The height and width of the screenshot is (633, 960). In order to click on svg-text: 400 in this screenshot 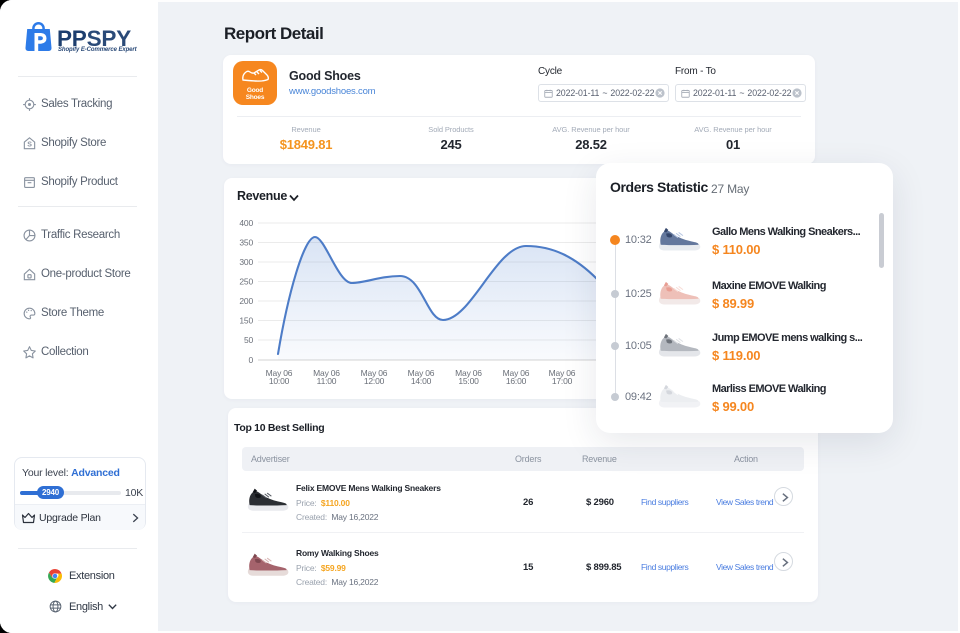, I will do `click(246, 223)`.